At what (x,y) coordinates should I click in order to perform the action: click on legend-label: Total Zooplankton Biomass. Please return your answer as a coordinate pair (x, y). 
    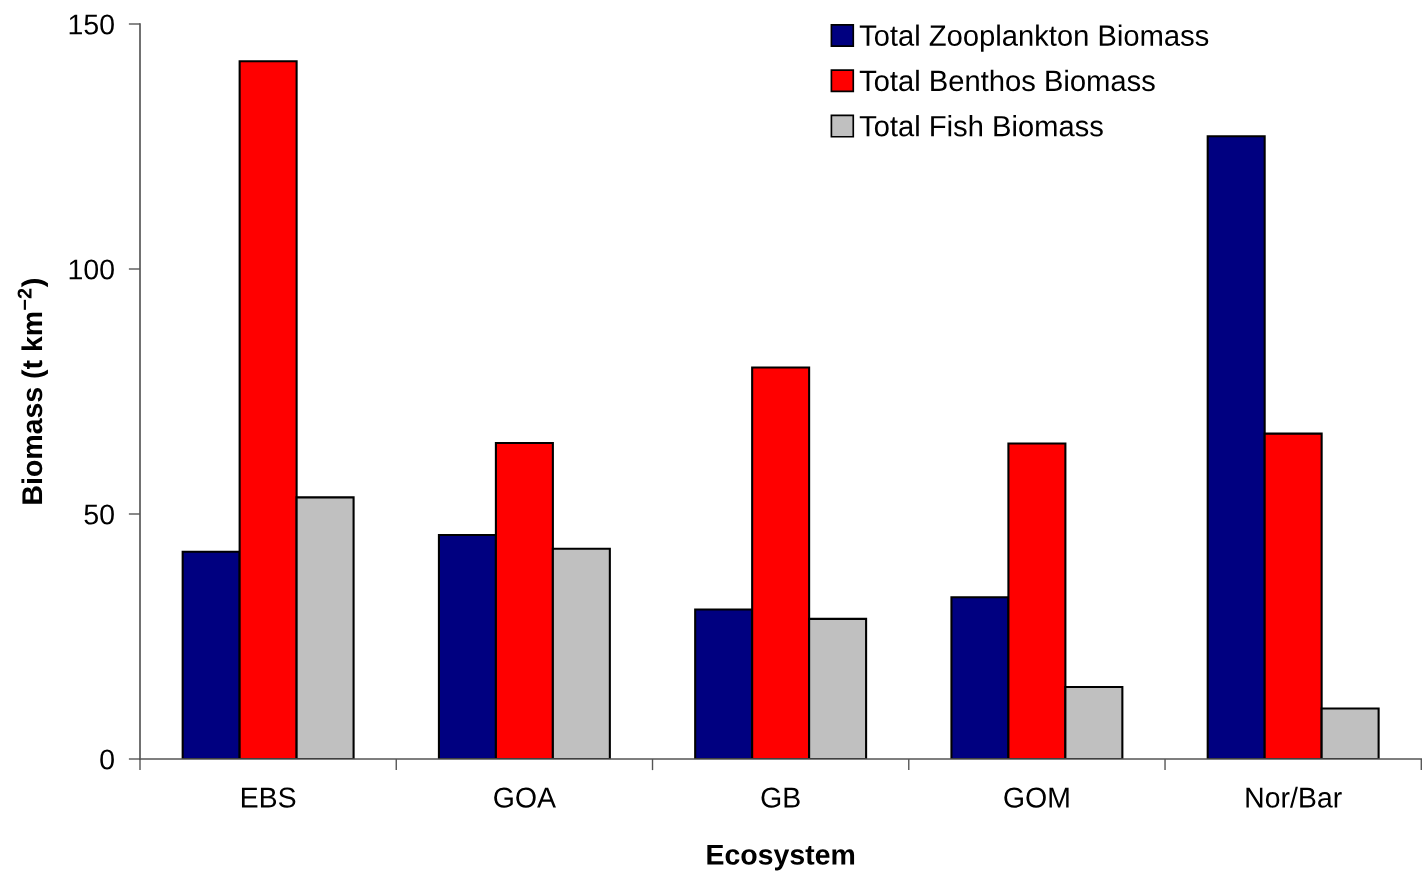
    Looking at the image, I should click on (1034, 38).